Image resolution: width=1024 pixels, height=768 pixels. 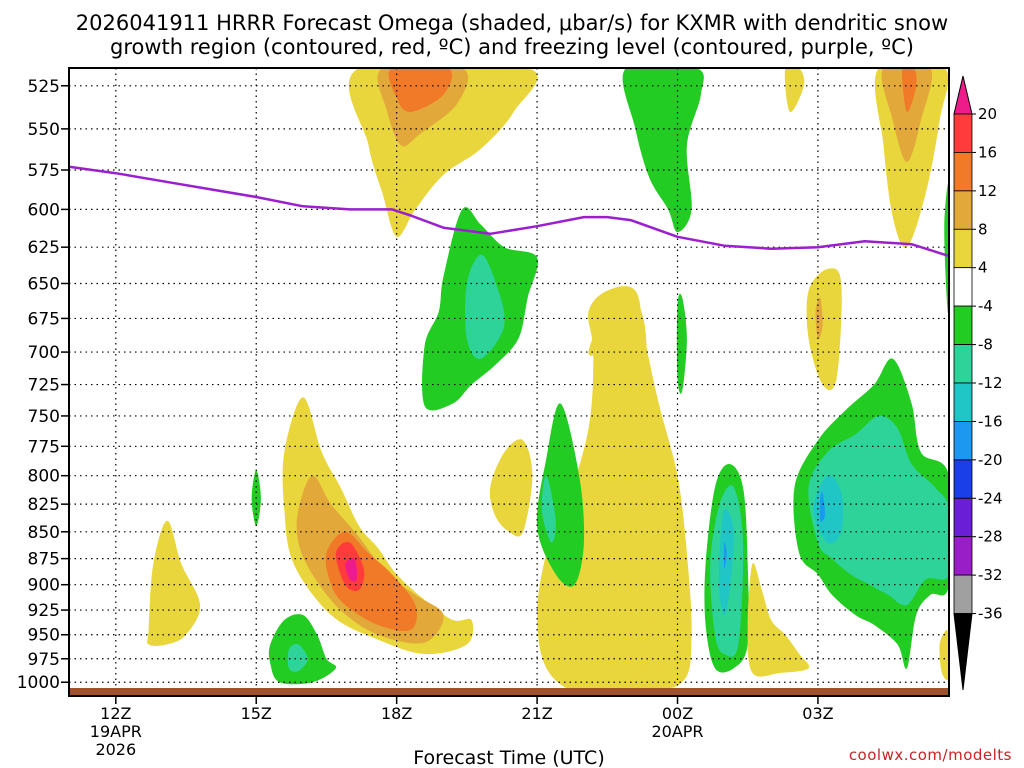 What do you see at coordinates (677, 731) in the screenshot?
I see `x-tick-date-00Z: 20APR` at bounding box center [677, 731].